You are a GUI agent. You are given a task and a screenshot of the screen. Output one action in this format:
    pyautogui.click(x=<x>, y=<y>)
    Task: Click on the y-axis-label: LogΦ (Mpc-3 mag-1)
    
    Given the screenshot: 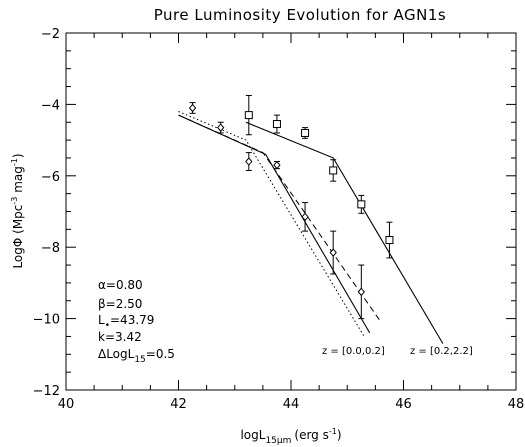 What is the action you would take?
    pyautogui.click(x=17, y=210)
    